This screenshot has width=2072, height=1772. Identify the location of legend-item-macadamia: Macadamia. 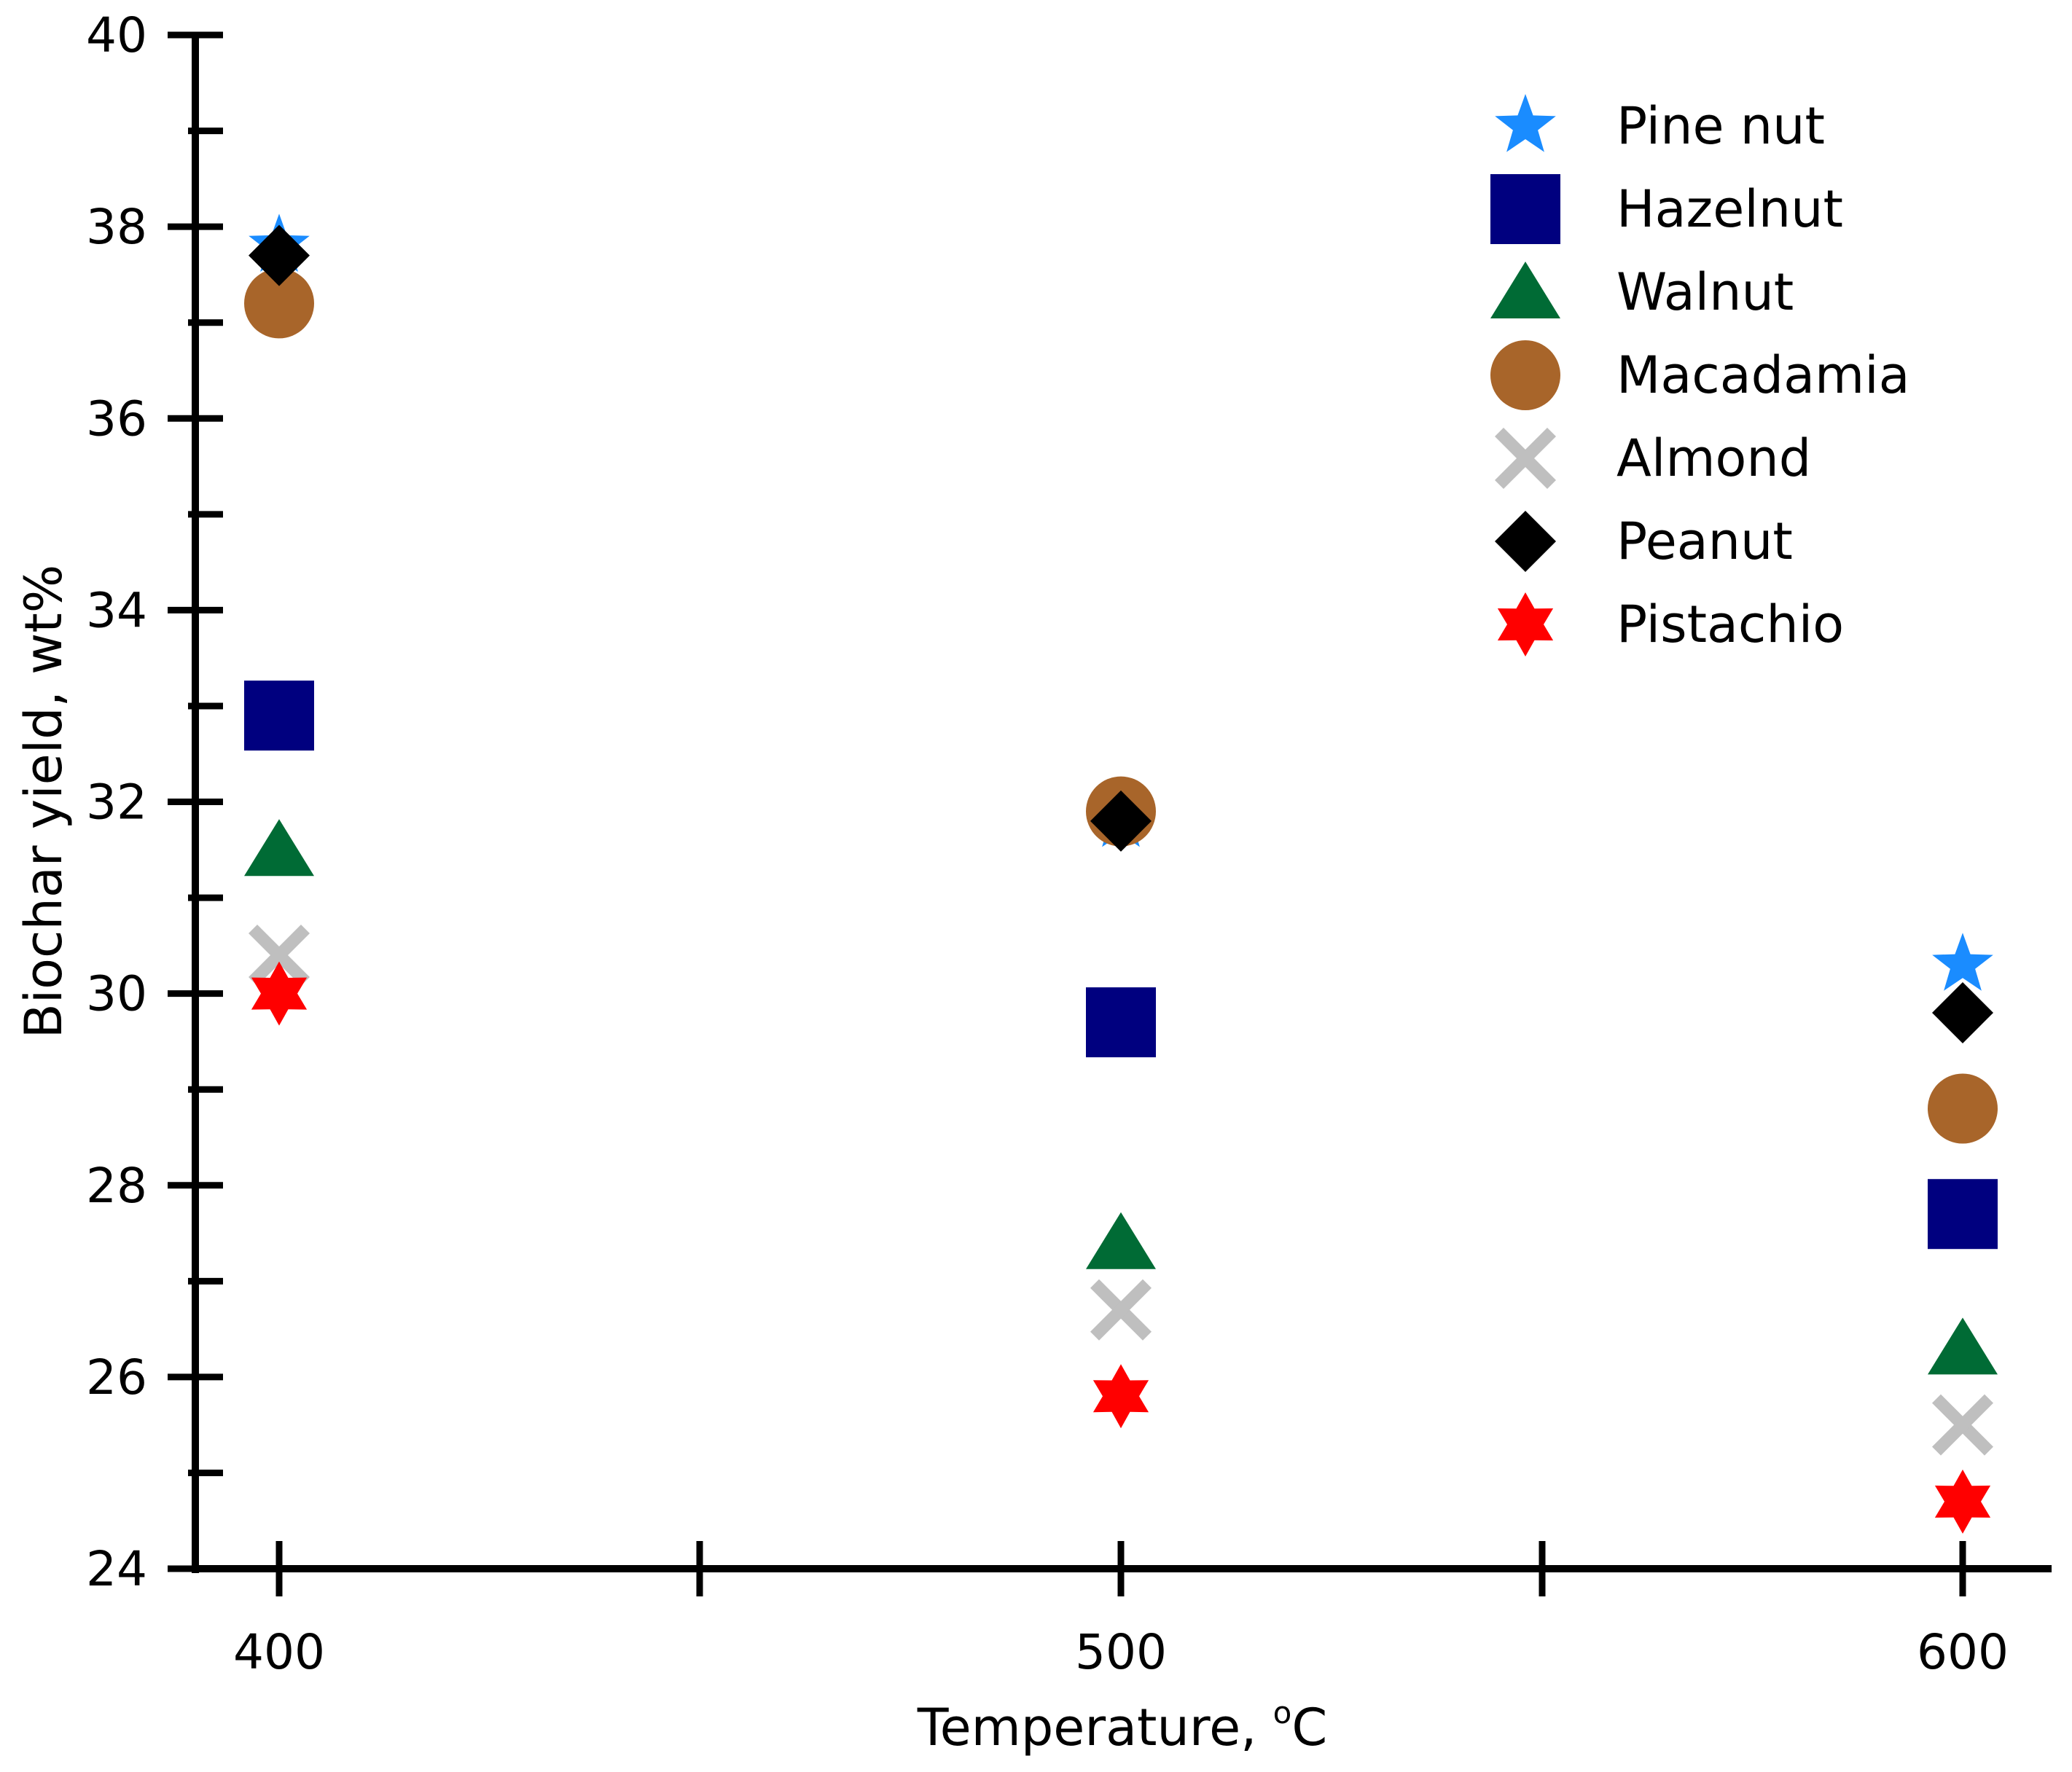
(1700, 375).